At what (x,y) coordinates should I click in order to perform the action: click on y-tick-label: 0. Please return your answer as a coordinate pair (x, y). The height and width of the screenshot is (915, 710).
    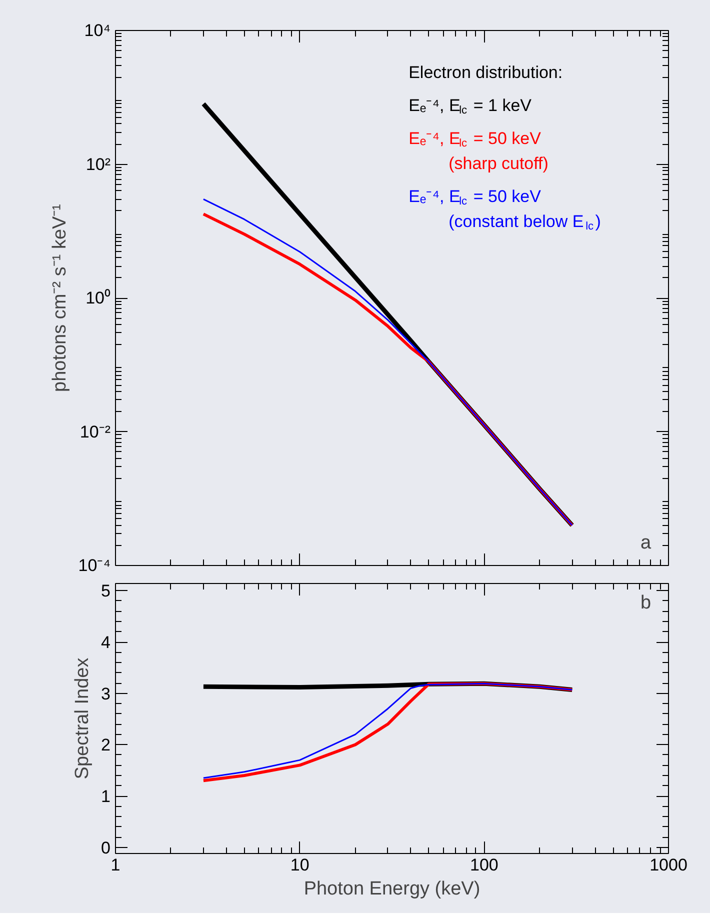
    Looking at the image, I should click on (106, 848).